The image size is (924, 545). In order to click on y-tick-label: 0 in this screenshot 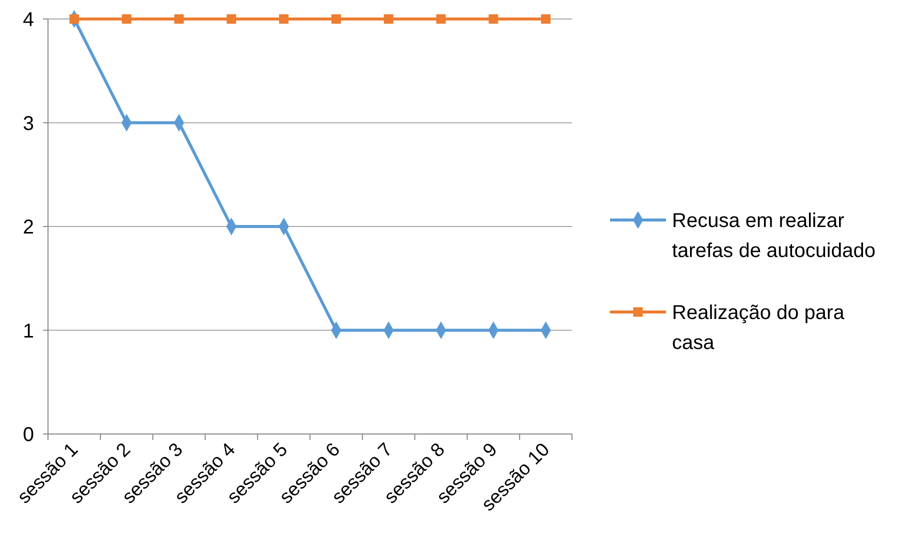, I will do `click(28, 435)`.